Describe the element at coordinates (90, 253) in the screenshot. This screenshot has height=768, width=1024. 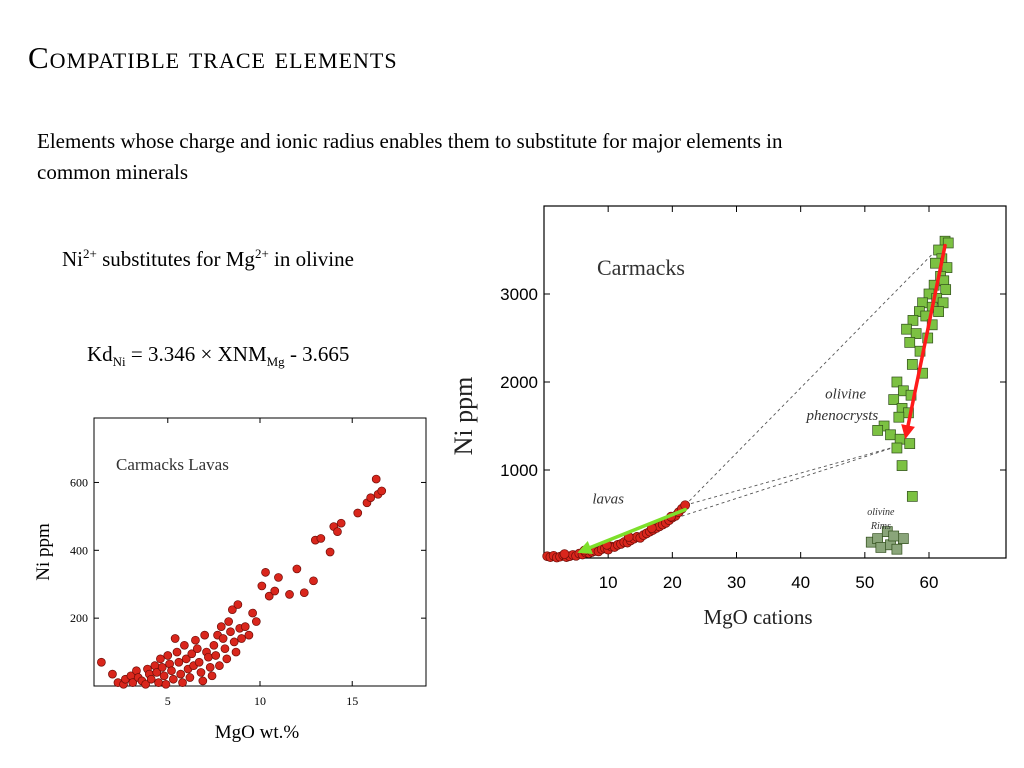
I see `ion-nickel-charge: 2+` at that location.